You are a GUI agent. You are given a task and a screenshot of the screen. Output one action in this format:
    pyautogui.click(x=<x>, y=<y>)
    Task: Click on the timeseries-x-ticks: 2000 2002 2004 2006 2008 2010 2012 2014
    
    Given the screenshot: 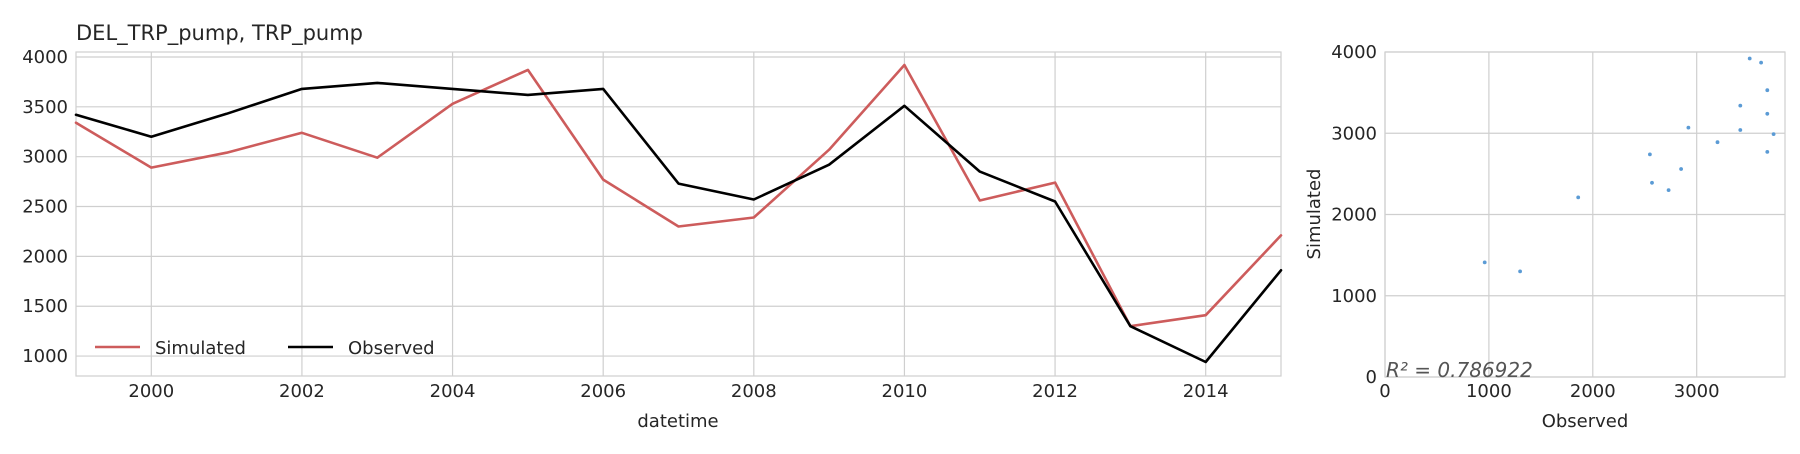 What is the action you would take?
    pyautogui.click(x=678, y=391)
    